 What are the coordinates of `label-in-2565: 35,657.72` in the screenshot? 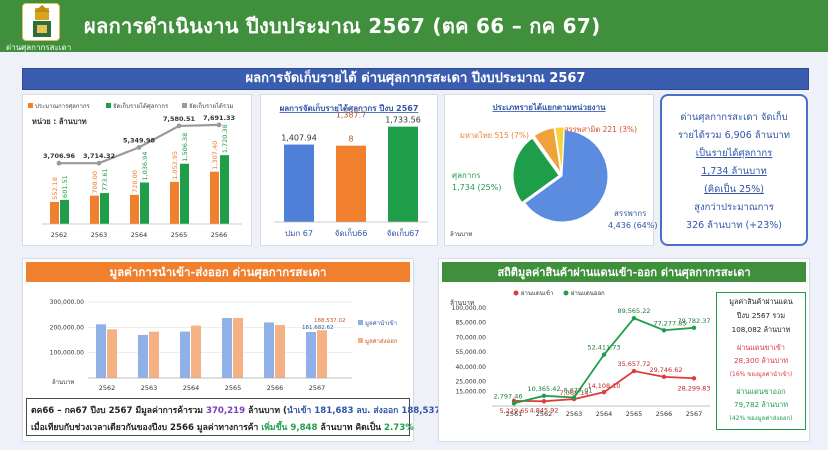 It's located at (633, 364).